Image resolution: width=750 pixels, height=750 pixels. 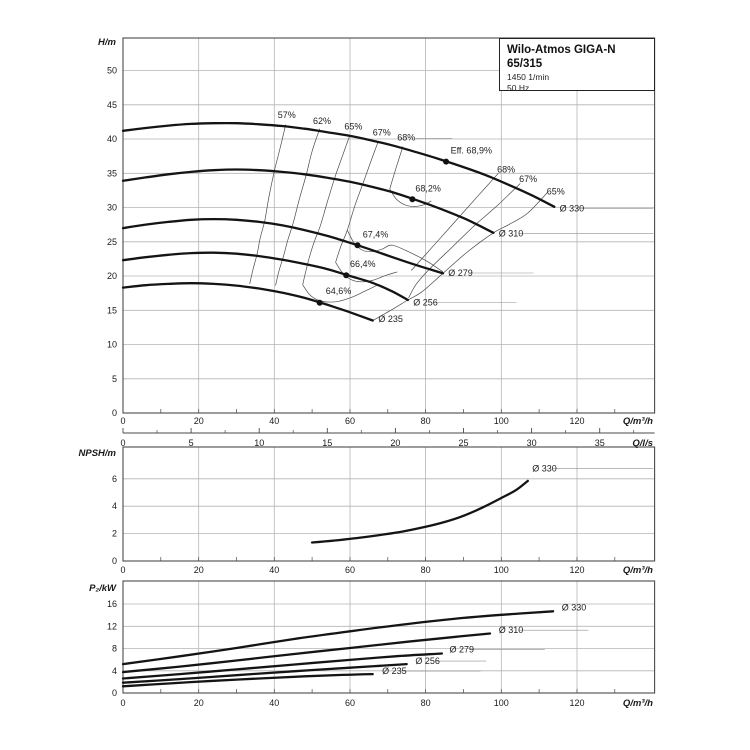 What do you see at coordinates (339, 291) in the screenshot?
I see `efficiency-label: 64,6%` at bounding box center [339, 291].